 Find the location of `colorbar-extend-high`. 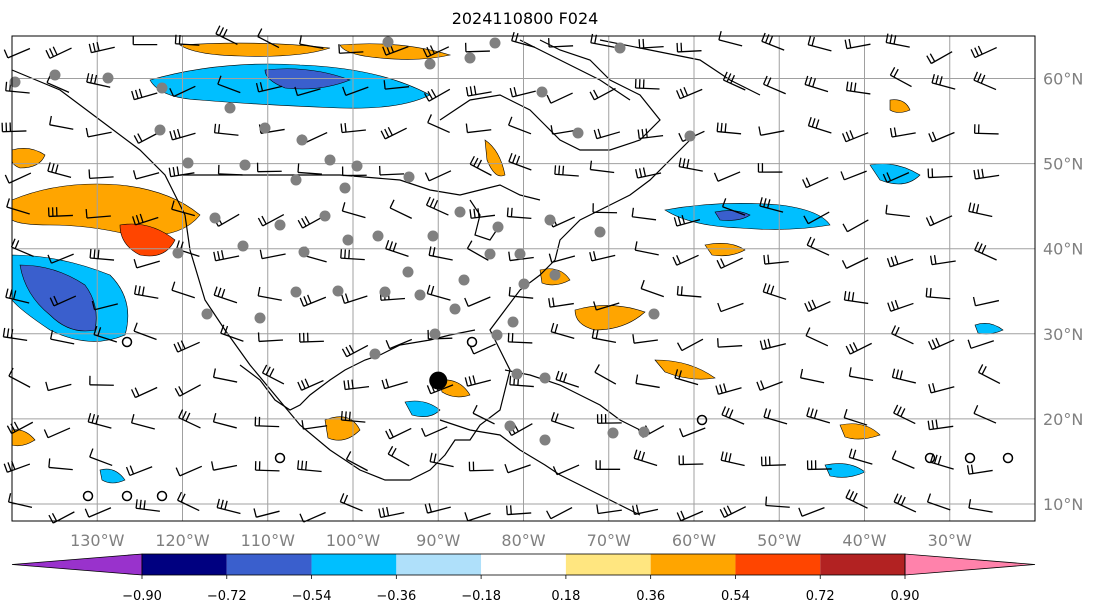

colorbar-extend-high is located at coordinates (970, 564).